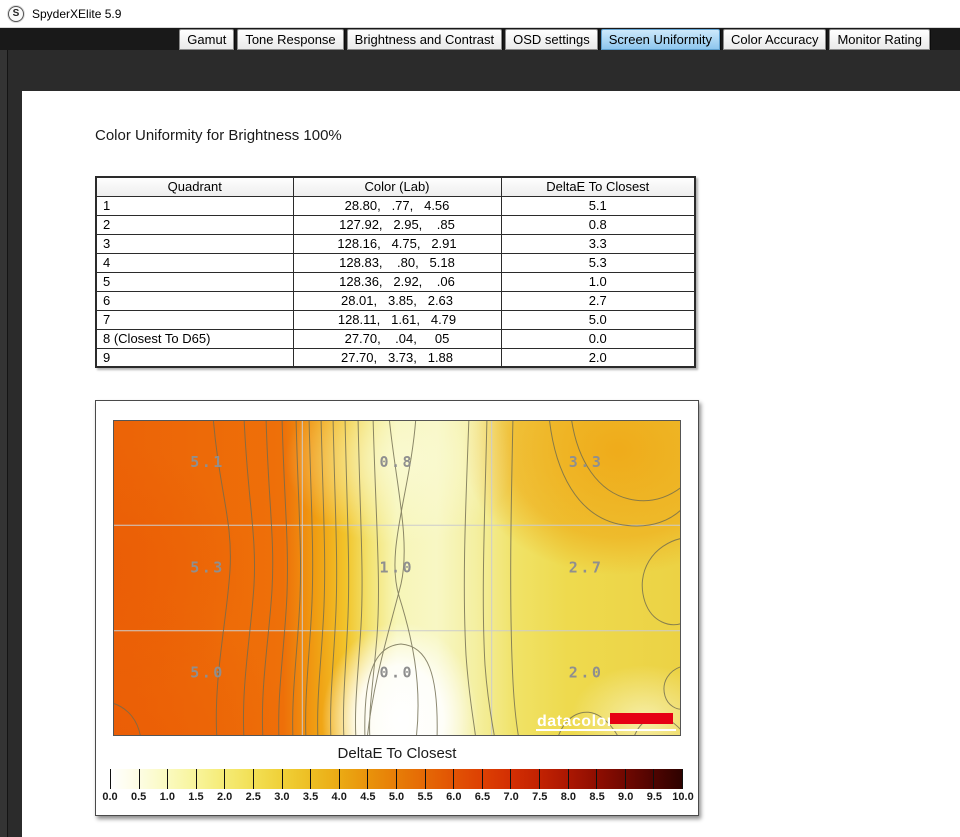 The height and width of the screenshot is (837, 960). Describe the element at coordinates (425, 797) in the screenshot. I see `colorbar-tick-label: 5.5` at that location.